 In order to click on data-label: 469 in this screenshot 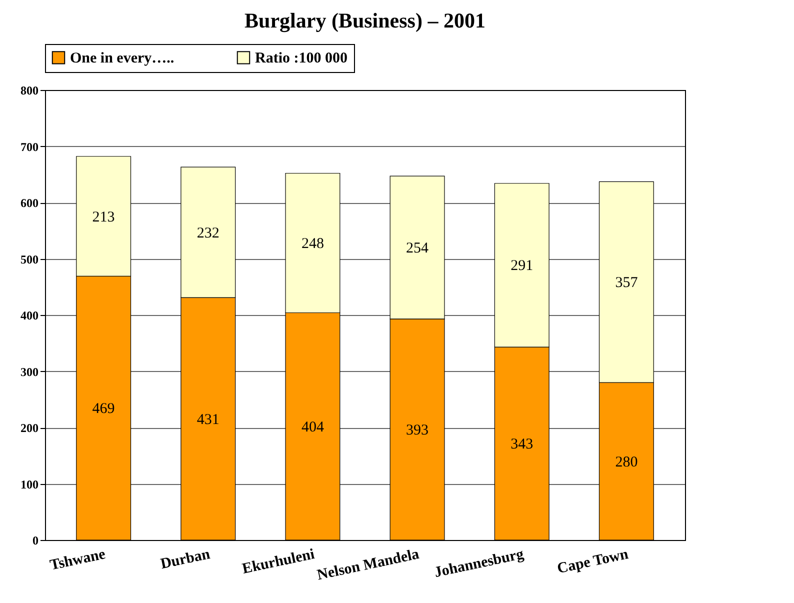, I will do `click(103, 409)`.